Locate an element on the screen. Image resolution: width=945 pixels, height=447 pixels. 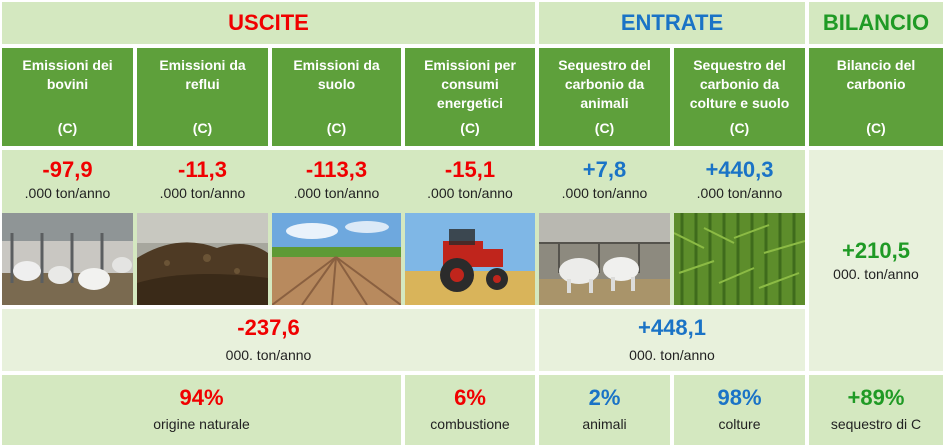
value-suolo: -113,3 .000 ton/anno is located at coordinates (336, 180).